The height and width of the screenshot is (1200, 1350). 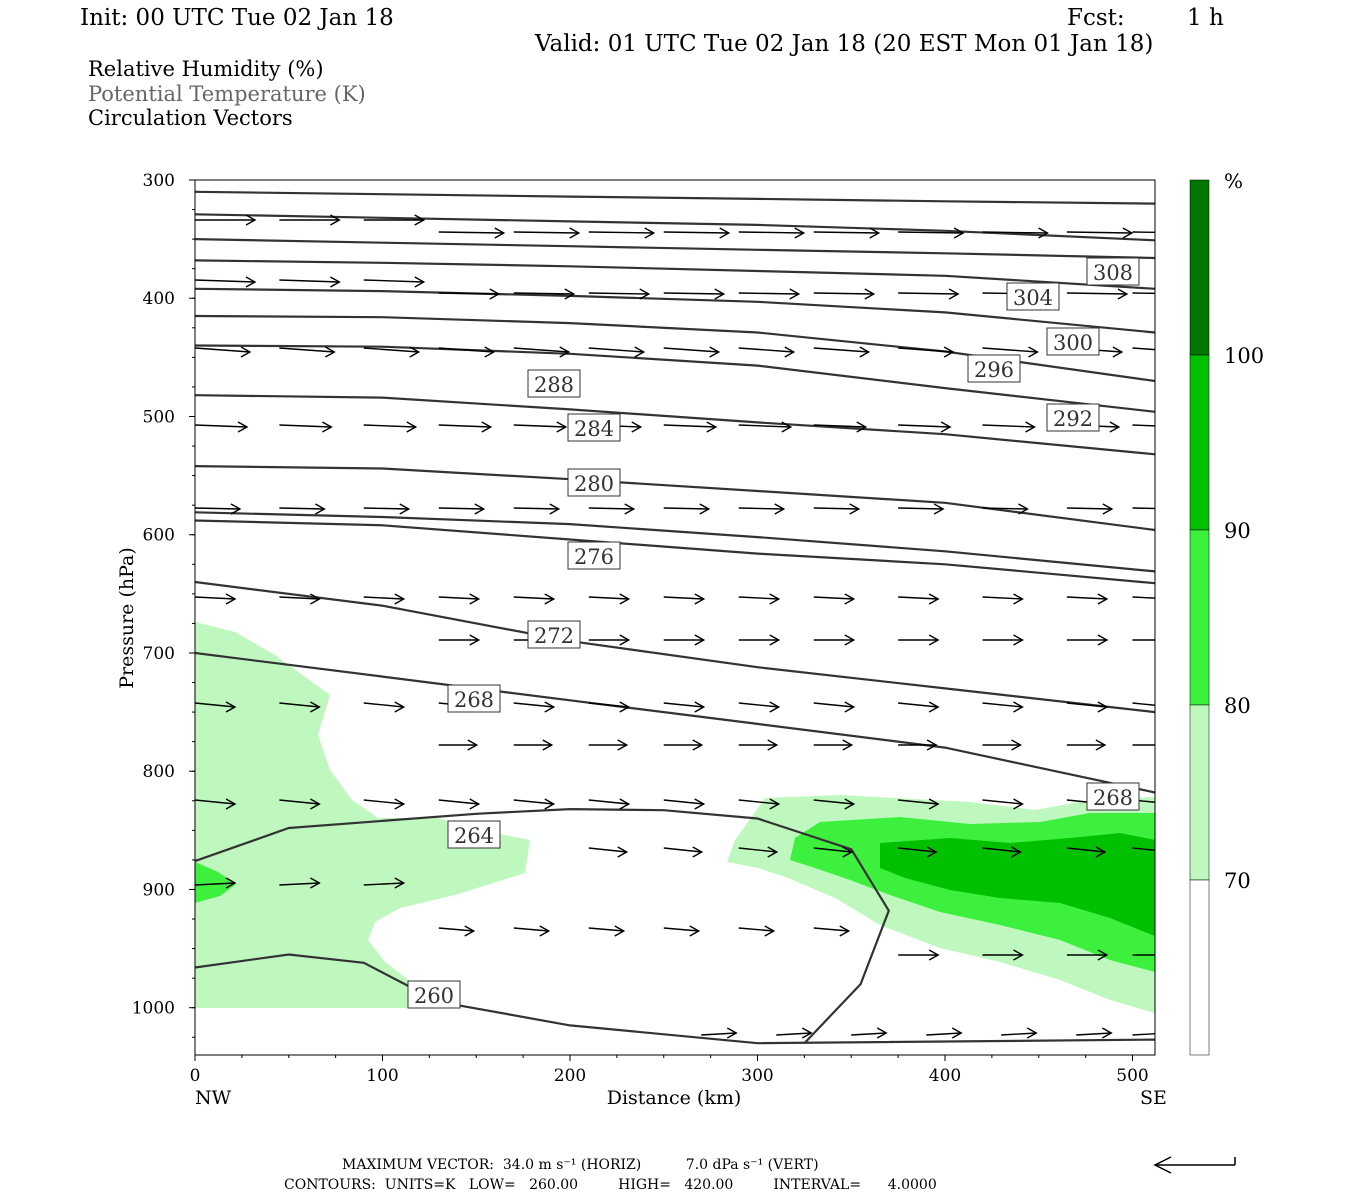 I want to click on legend-circulation-vectors: Circulation Vectors, so click(x=190, y=118).